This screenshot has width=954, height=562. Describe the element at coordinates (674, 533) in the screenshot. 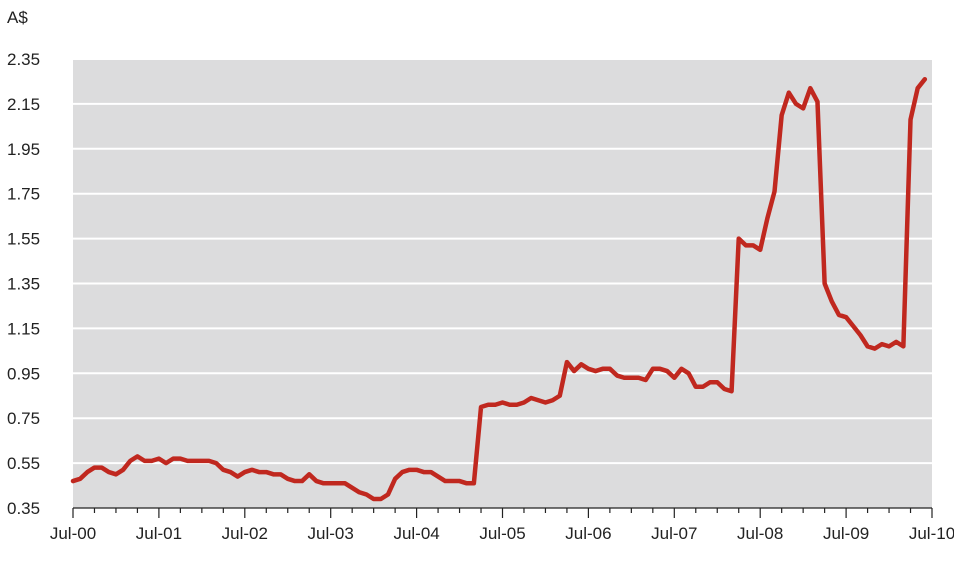

I see `x-tick-label: Jul-07` at that location.